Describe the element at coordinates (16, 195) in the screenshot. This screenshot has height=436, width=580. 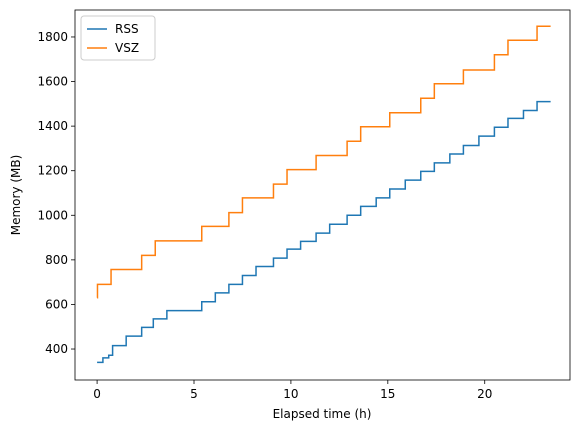
I see `y-axis-label: Memory (MB)` at that location.